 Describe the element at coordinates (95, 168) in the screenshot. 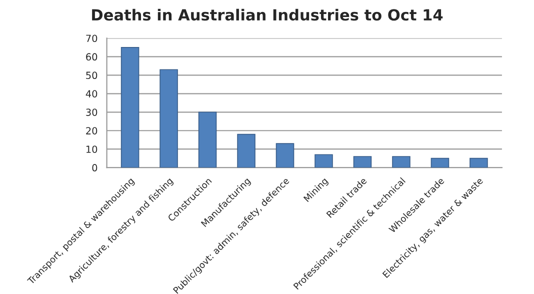

I see `y-tick-label: 0` at that location.